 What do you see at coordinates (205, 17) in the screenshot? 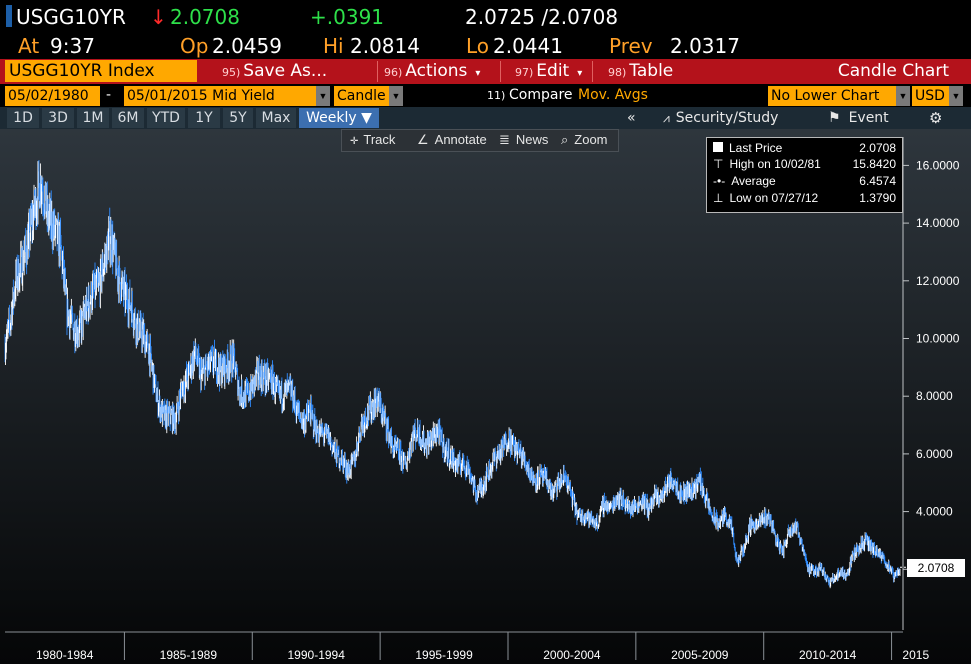
I see `last-price: 2.0708` at bounding box center [205, 17].